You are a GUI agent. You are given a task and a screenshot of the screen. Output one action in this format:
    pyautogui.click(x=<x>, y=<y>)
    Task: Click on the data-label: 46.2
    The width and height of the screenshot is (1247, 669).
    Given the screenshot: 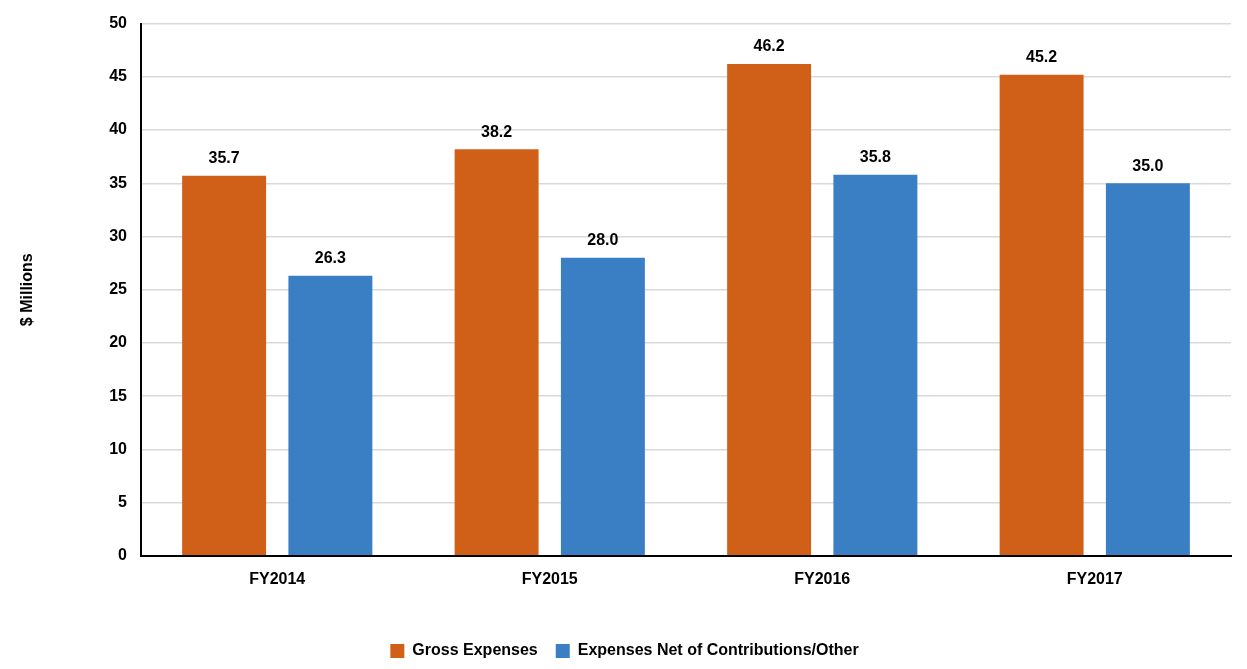 What is the action you would take?
    pyautogui.click(x=769, y=46)
    